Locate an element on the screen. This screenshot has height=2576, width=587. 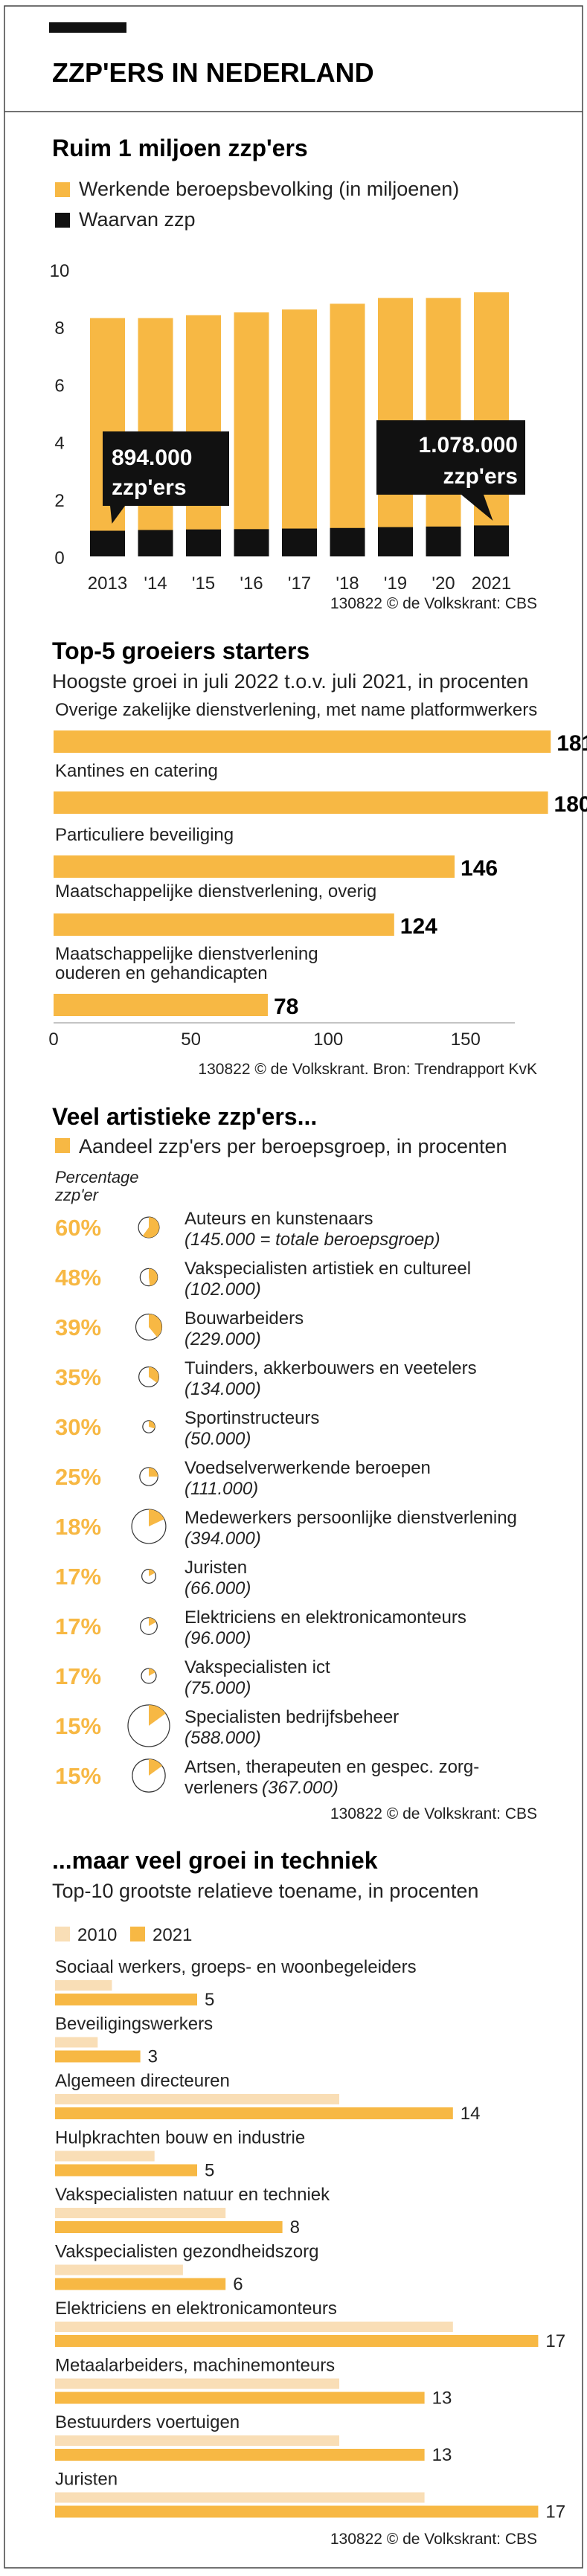
chart4-source: 130822 © de Volkskrant: CBS is located at coordinates (434, 2539).